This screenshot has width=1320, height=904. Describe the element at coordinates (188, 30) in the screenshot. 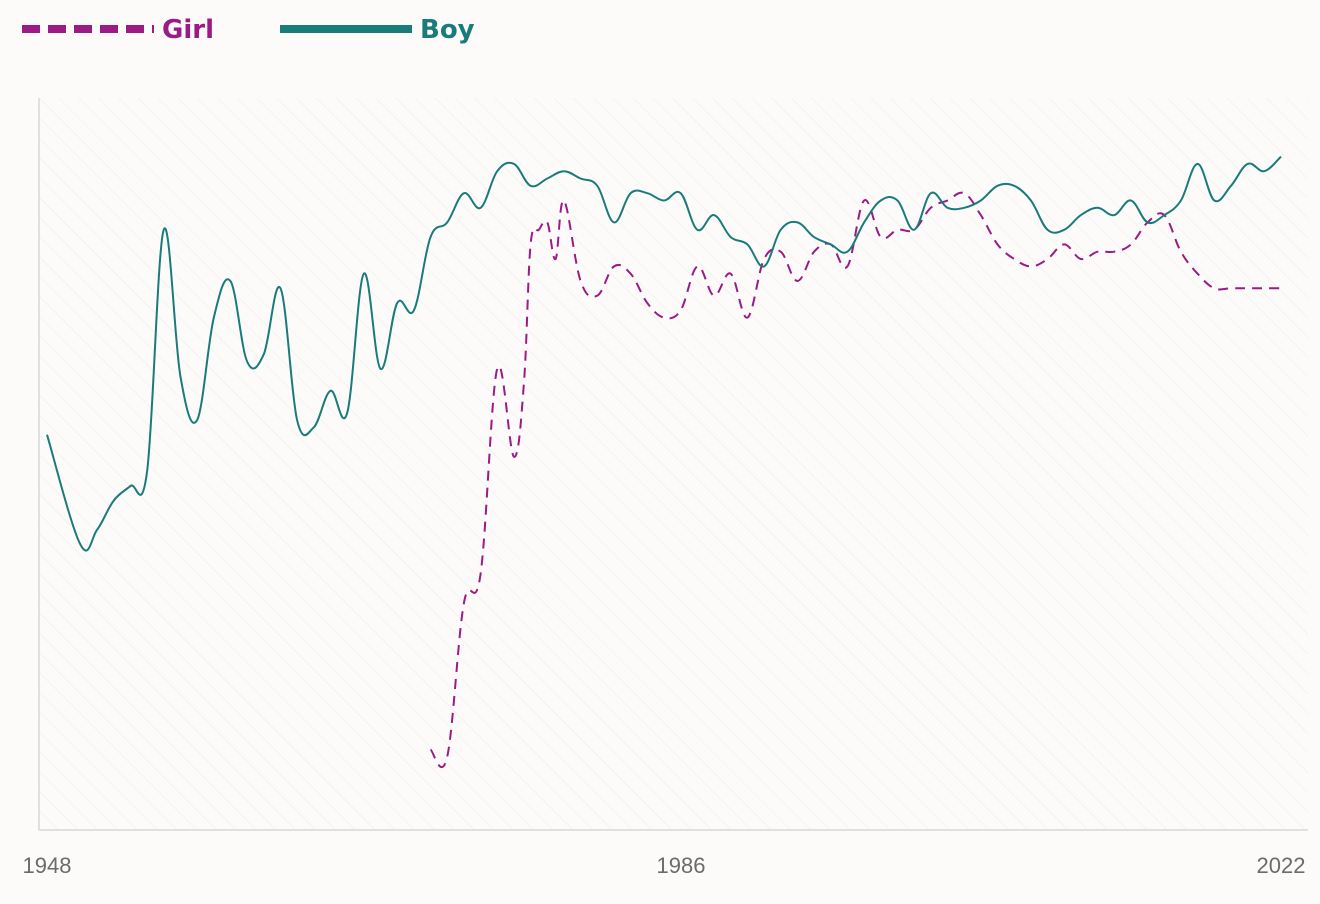

I see `legend-label-girl: Girl` at that location.